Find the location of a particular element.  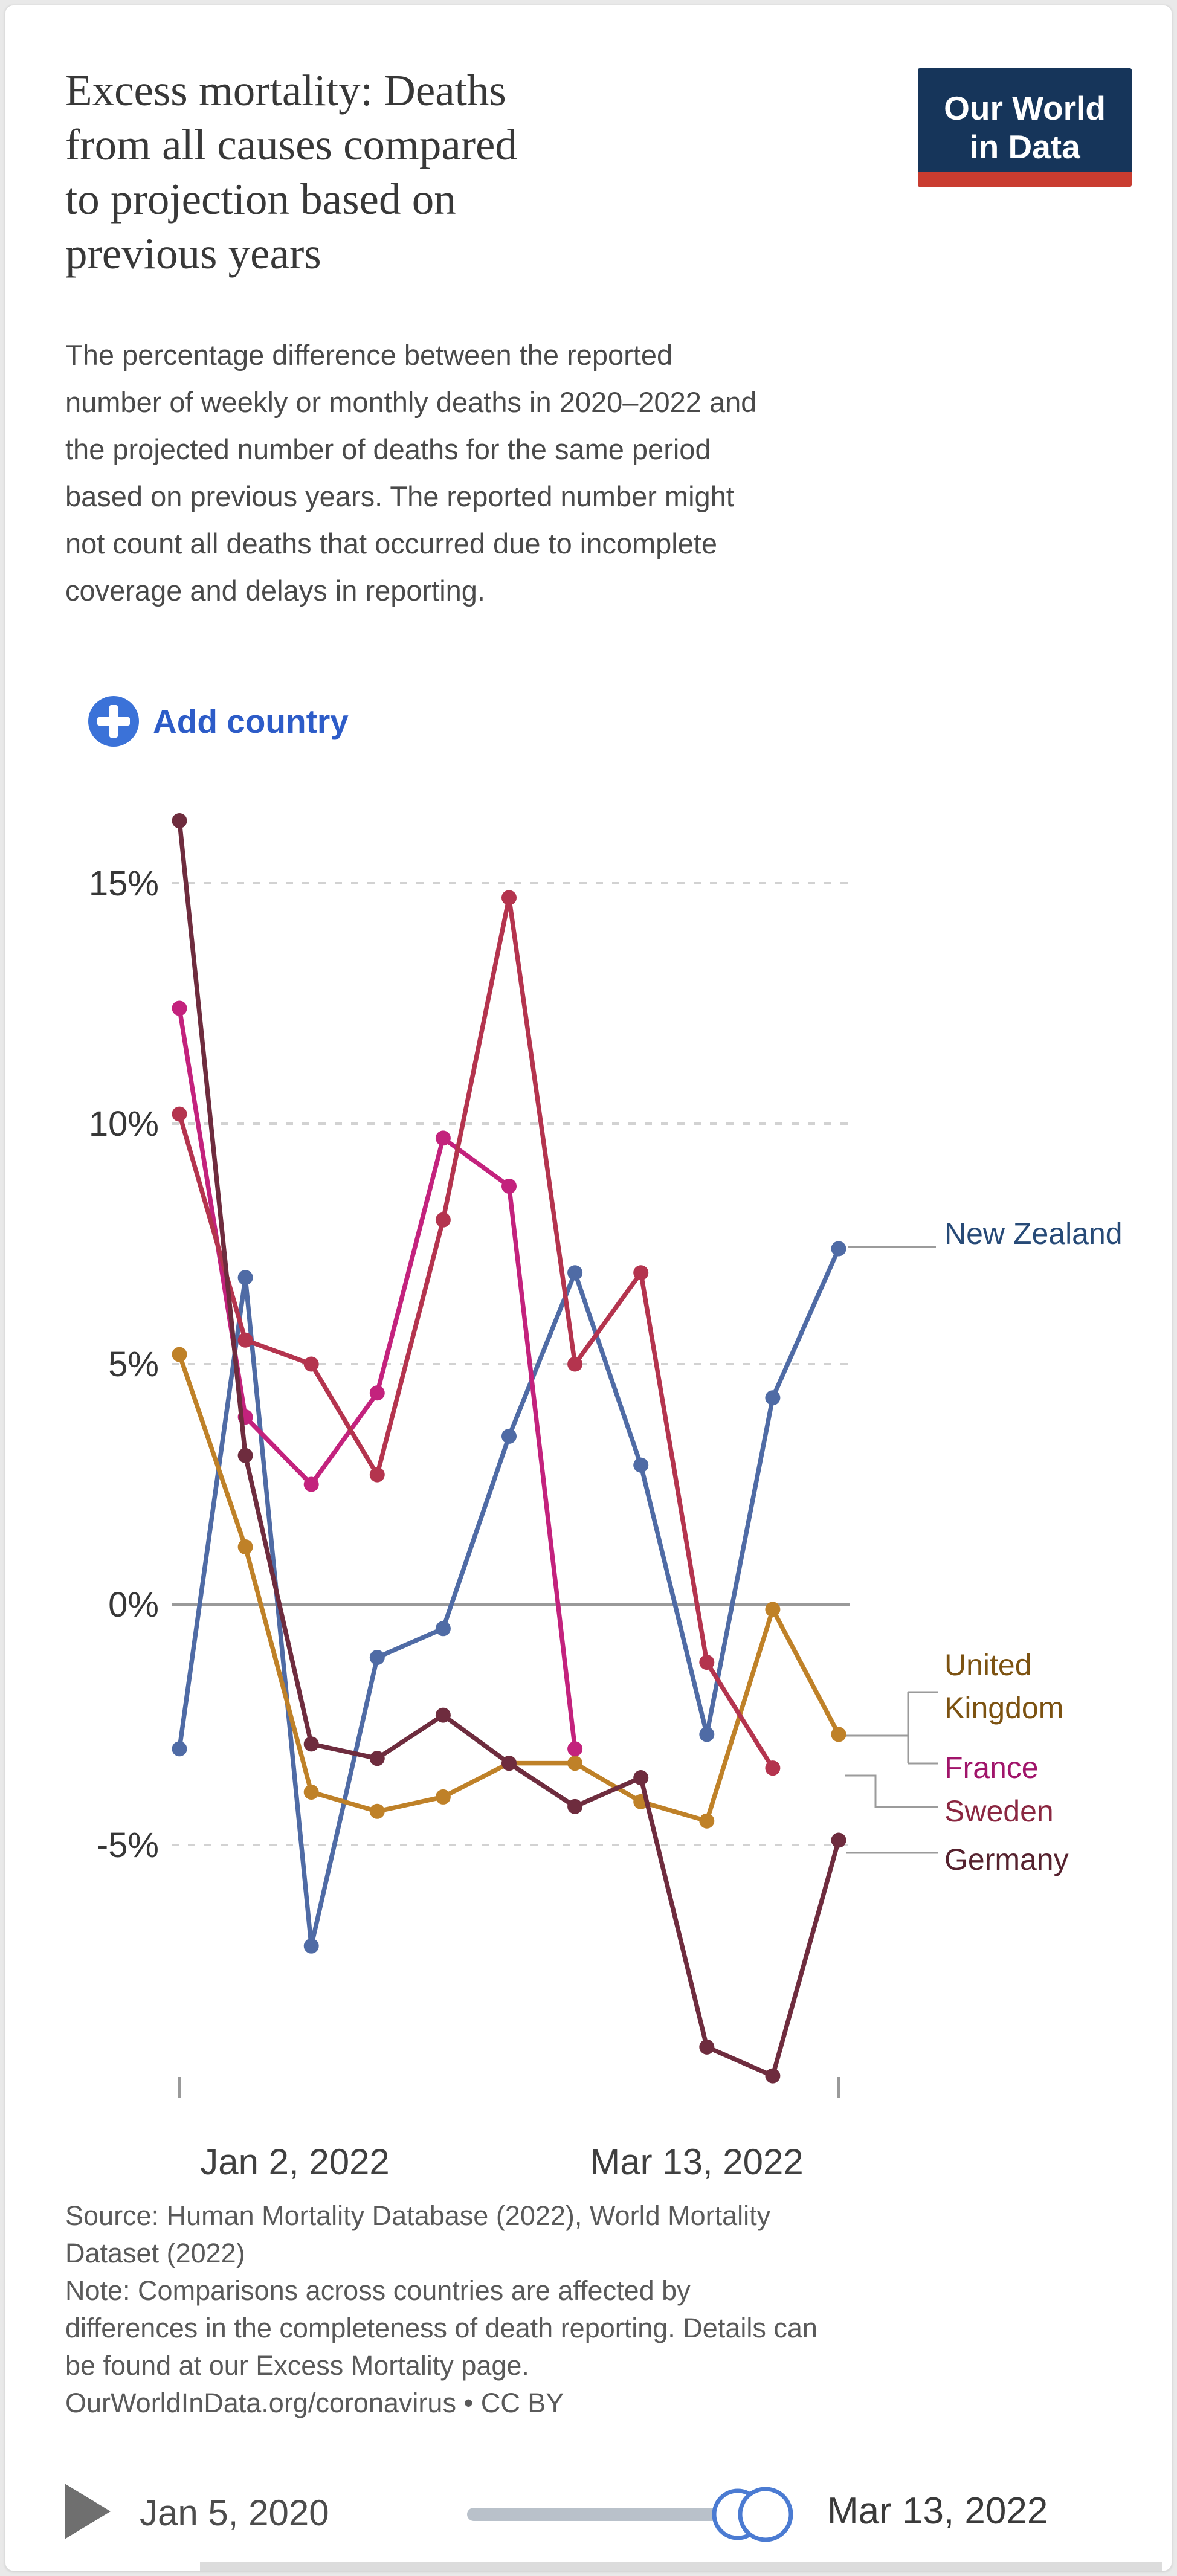

source-line: Dataset (2022) is located at coordinates (155, 2253).